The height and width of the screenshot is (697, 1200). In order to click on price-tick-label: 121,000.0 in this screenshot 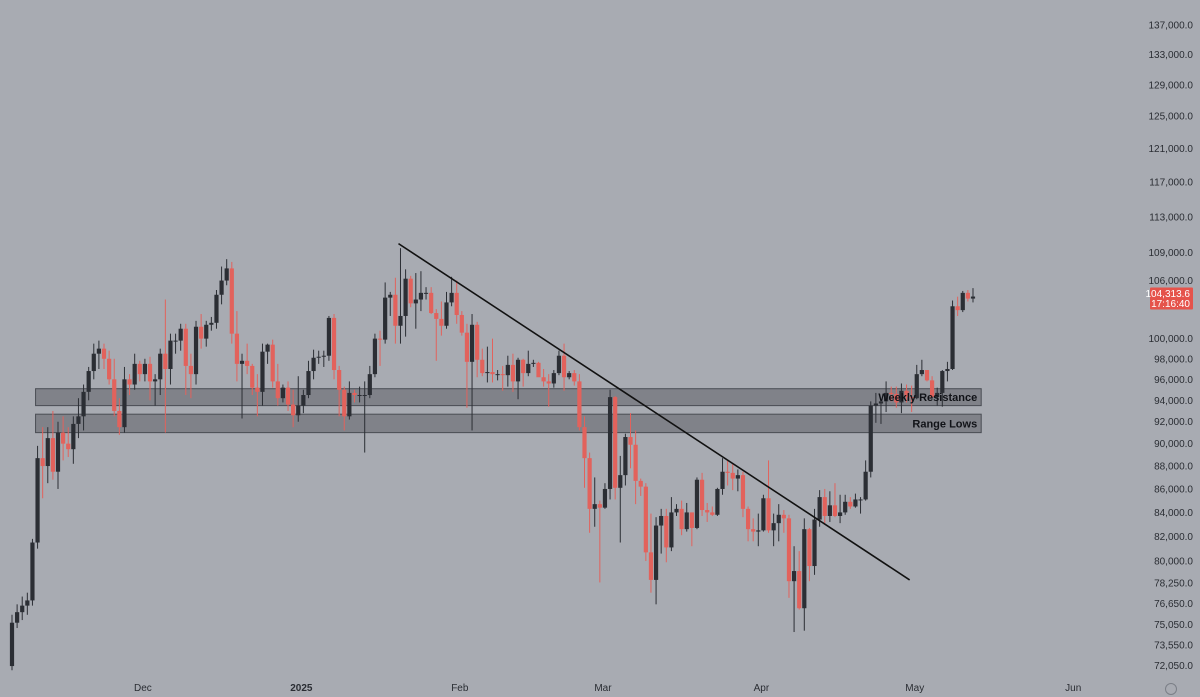, I will do `click(1171, 149)`.